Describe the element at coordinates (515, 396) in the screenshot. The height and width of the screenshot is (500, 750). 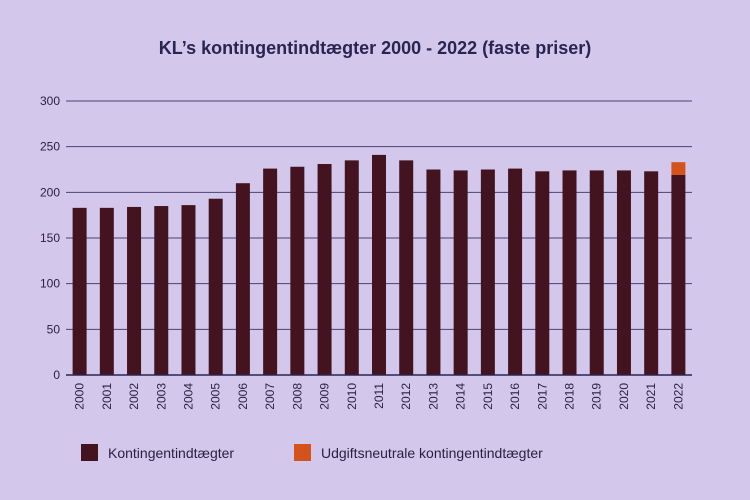
I see `x-tick-label: 2016` at that location.